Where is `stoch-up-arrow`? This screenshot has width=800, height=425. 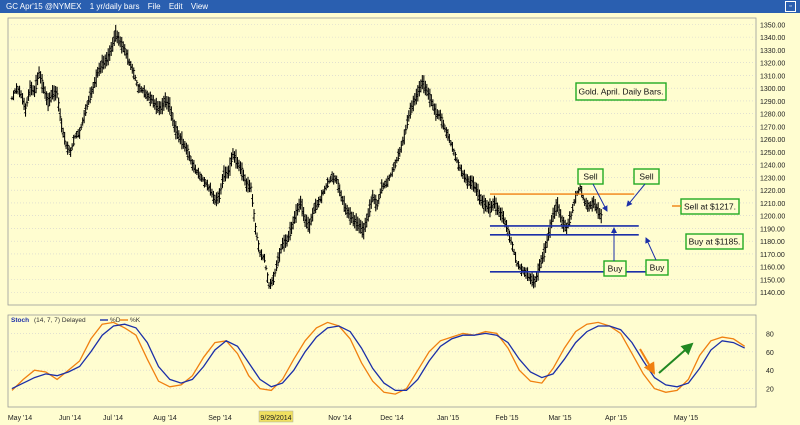
stoch-up-arrow is located at coordinates (676, 358).